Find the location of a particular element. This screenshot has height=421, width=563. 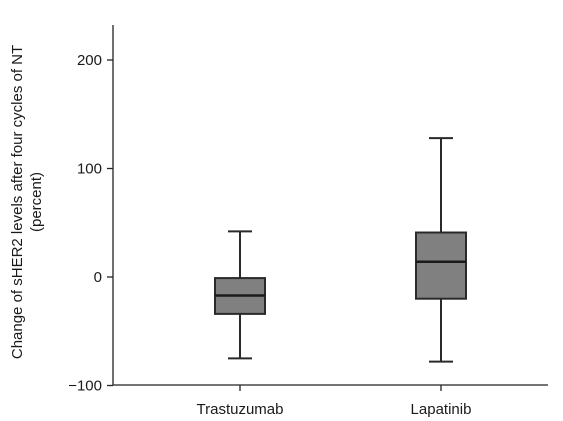

boxplot-trastuzumab is located at coordinates (240, 295).